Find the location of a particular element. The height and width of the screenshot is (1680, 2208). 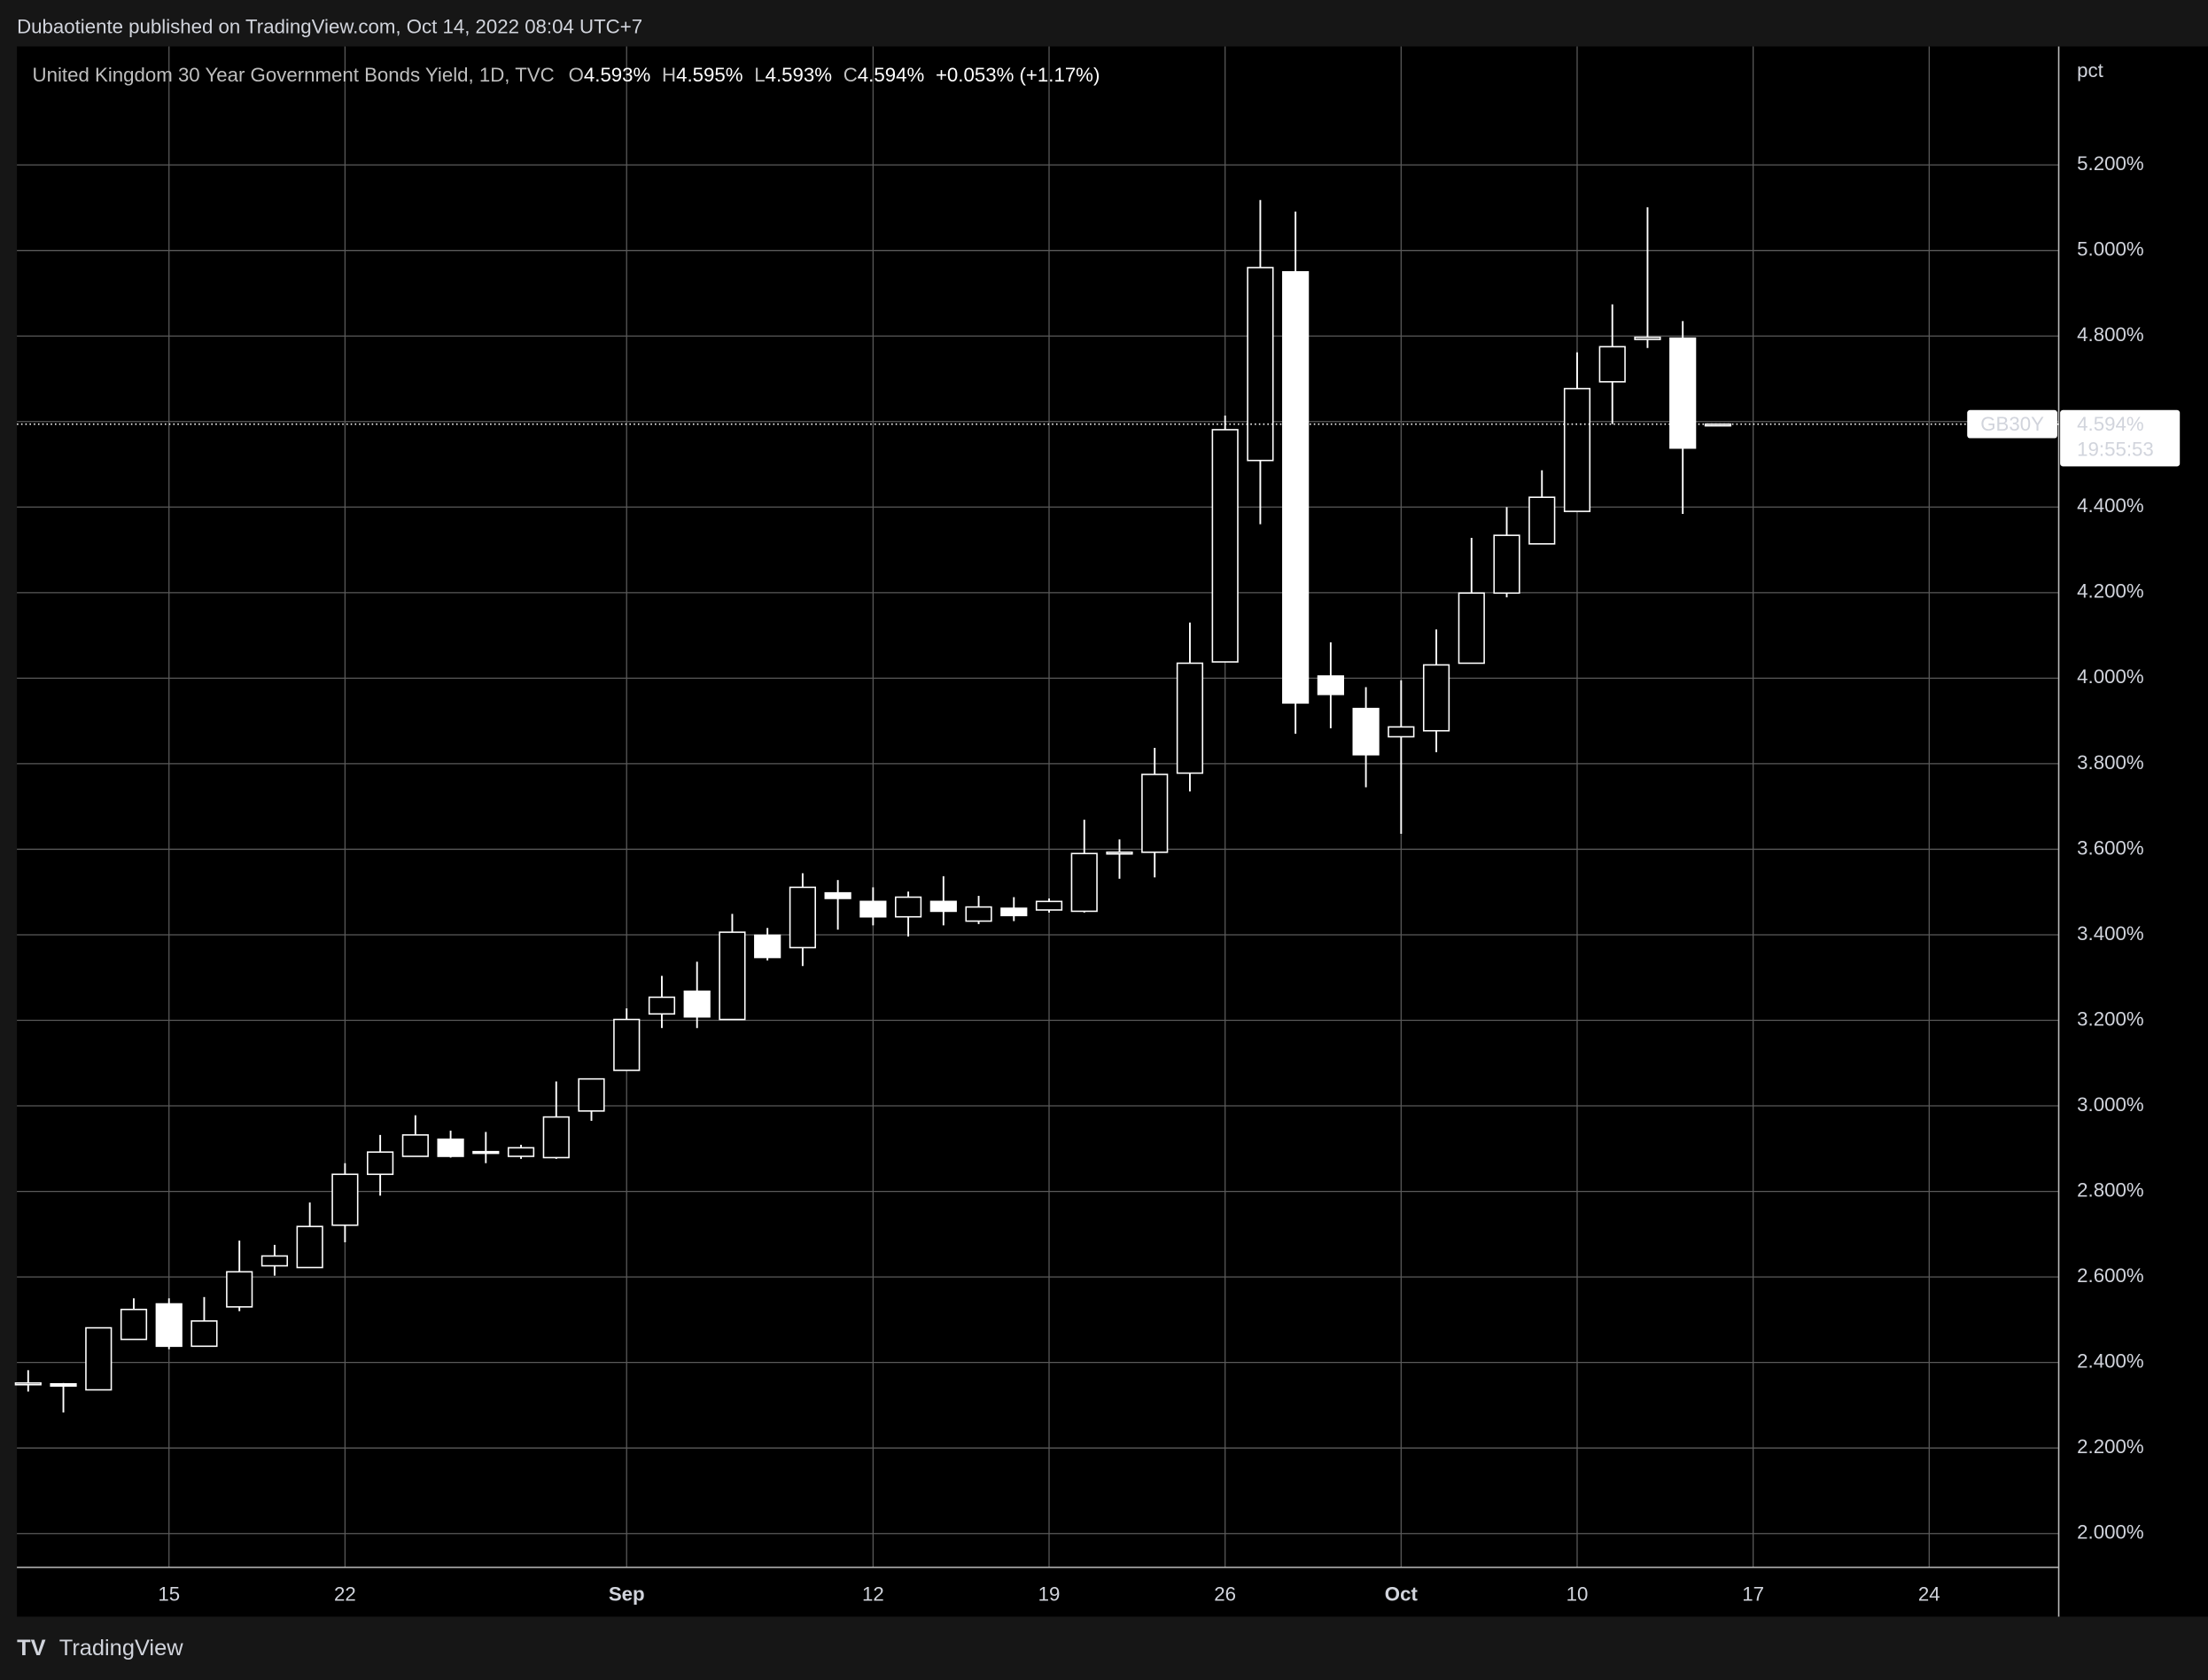

ohlc-key: O is located at coordinates (576, 75).